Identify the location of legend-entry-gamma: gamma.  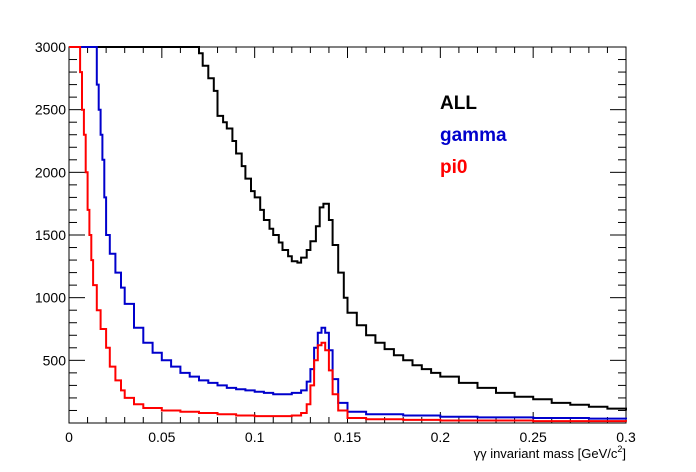
(473, 135).